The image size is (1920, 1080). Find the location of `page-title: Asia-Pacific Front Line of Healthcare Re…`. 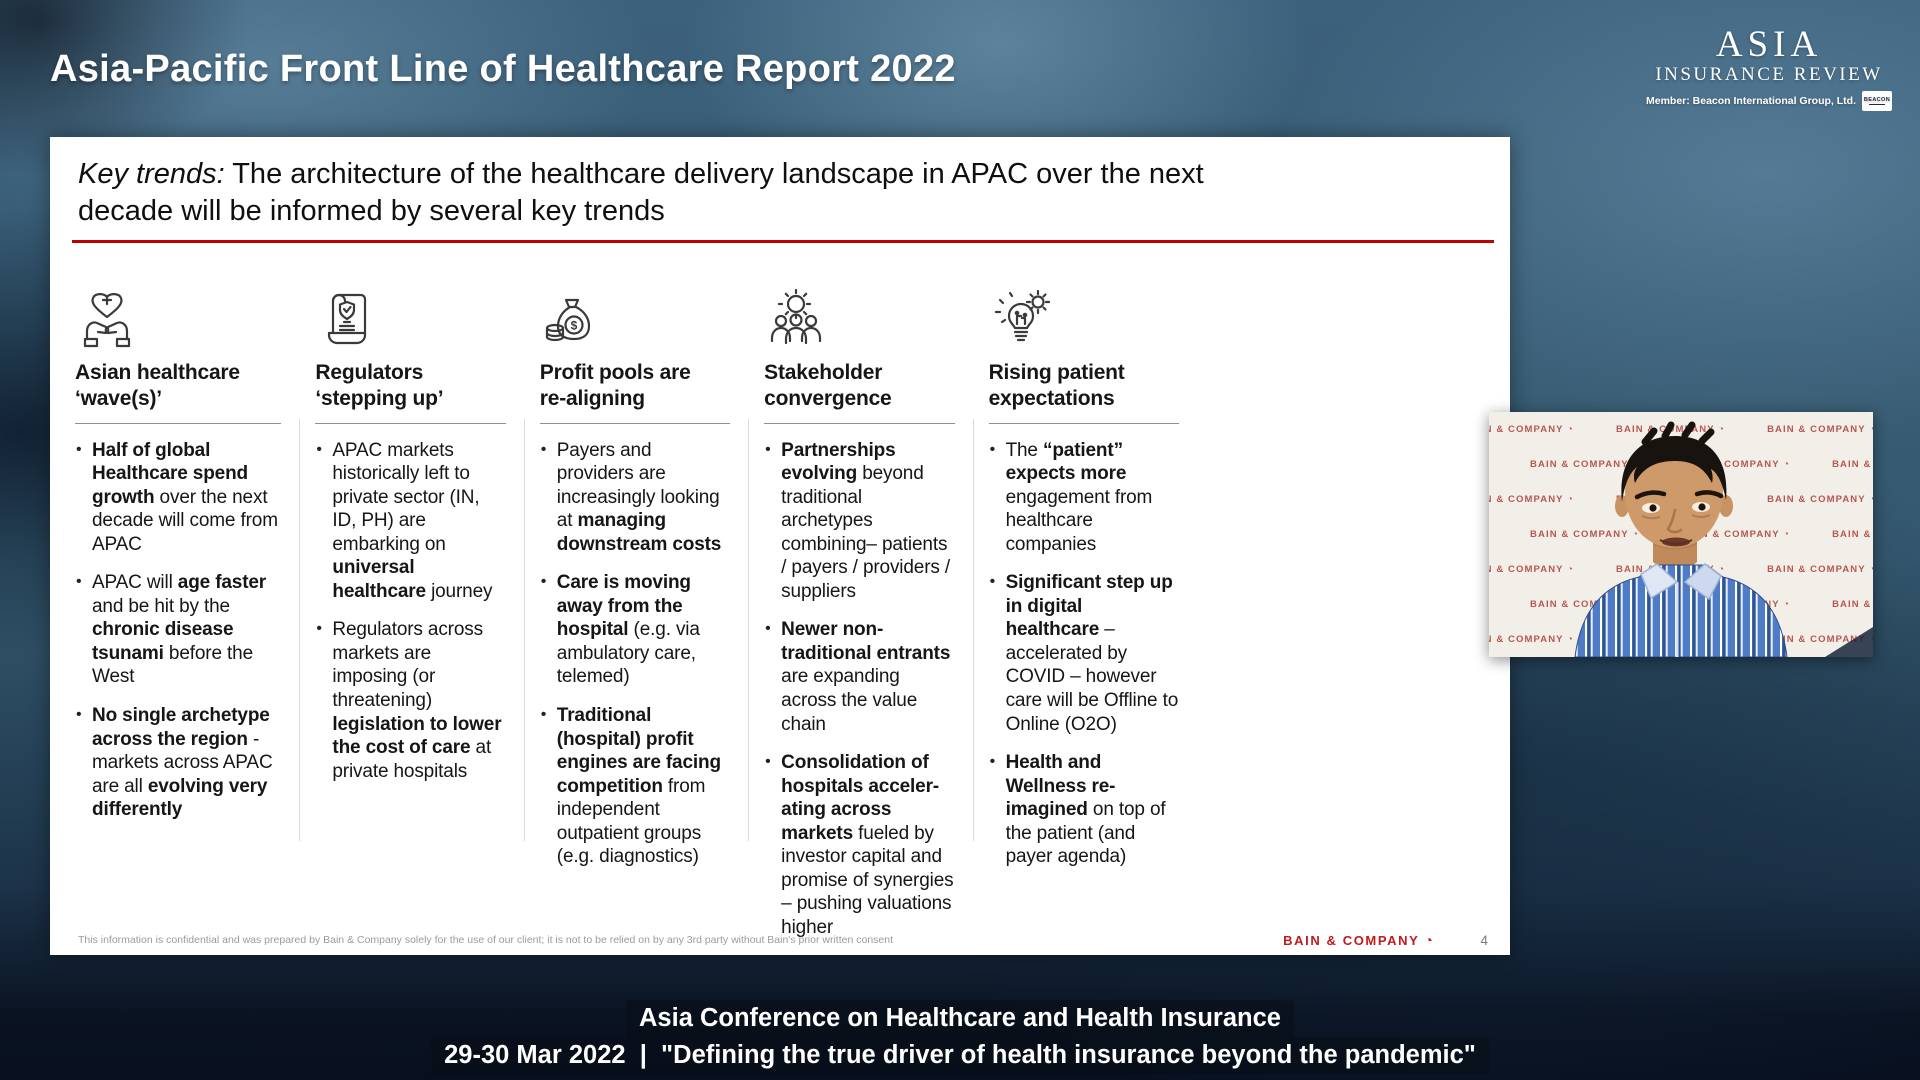

page-title: Asia-Pacific Front Line of Healthcare Re… is located at coordinates (503, 69).